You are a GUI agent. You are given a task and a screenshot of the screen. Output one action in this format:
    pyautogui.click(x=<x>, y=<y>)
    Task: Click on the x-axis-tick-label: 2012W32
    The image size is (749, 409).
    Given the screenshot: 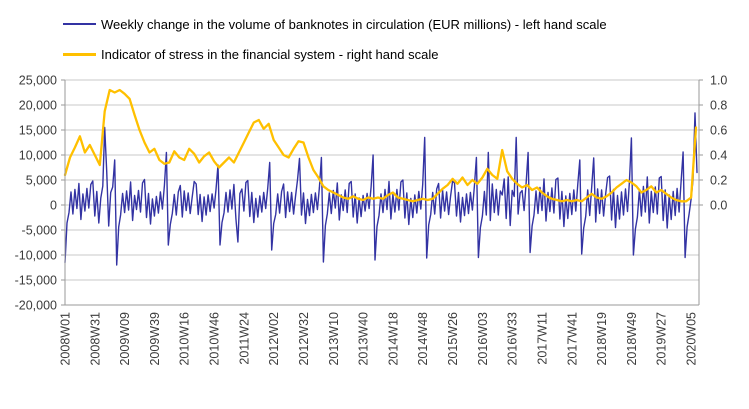 What is the action you would take?
    pyautogui.click(x=304, y=339)
    